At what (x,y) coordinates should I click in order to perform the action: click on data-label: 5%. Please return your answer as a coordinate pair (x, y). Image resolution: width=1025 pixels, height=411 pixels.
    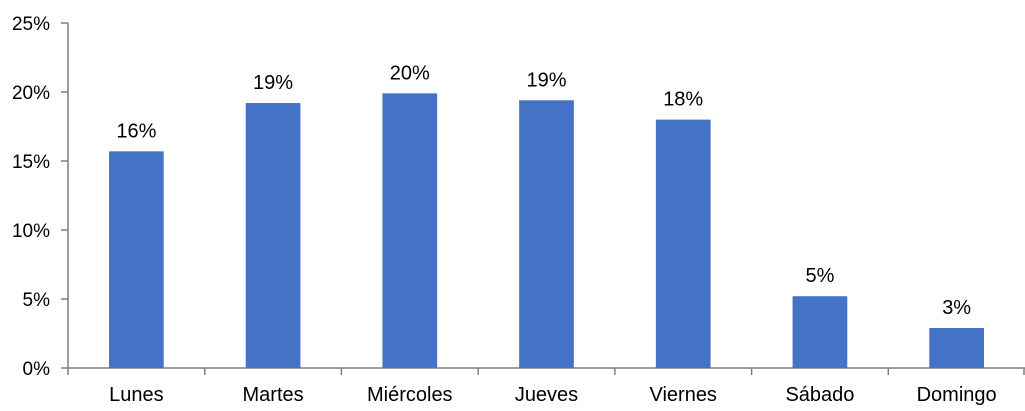
    Looking at the image, I should click on (819, 276).